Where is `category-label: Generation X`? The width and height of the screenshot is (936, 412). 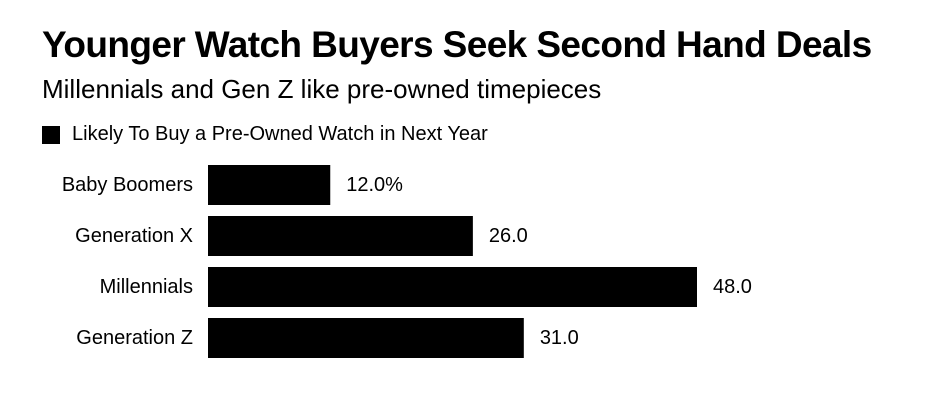 category-label: Generation X is located at coordinates (134, 236).